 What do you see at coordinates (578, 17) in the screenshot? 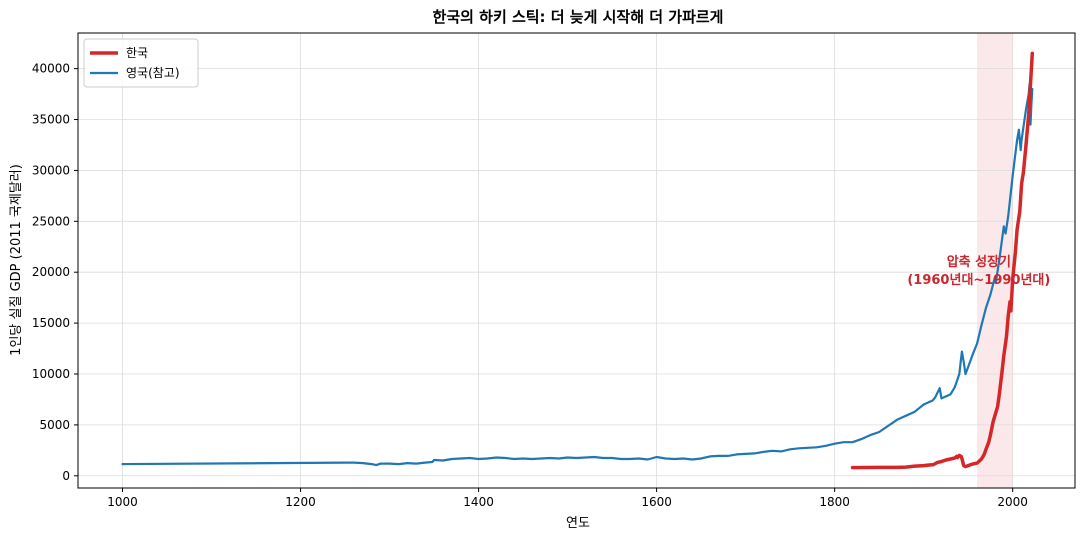
I see `chart-title: 한국의 하키 스틱: 더 늦게 시작해 더 가파르게` at bounding box center [578, 17].